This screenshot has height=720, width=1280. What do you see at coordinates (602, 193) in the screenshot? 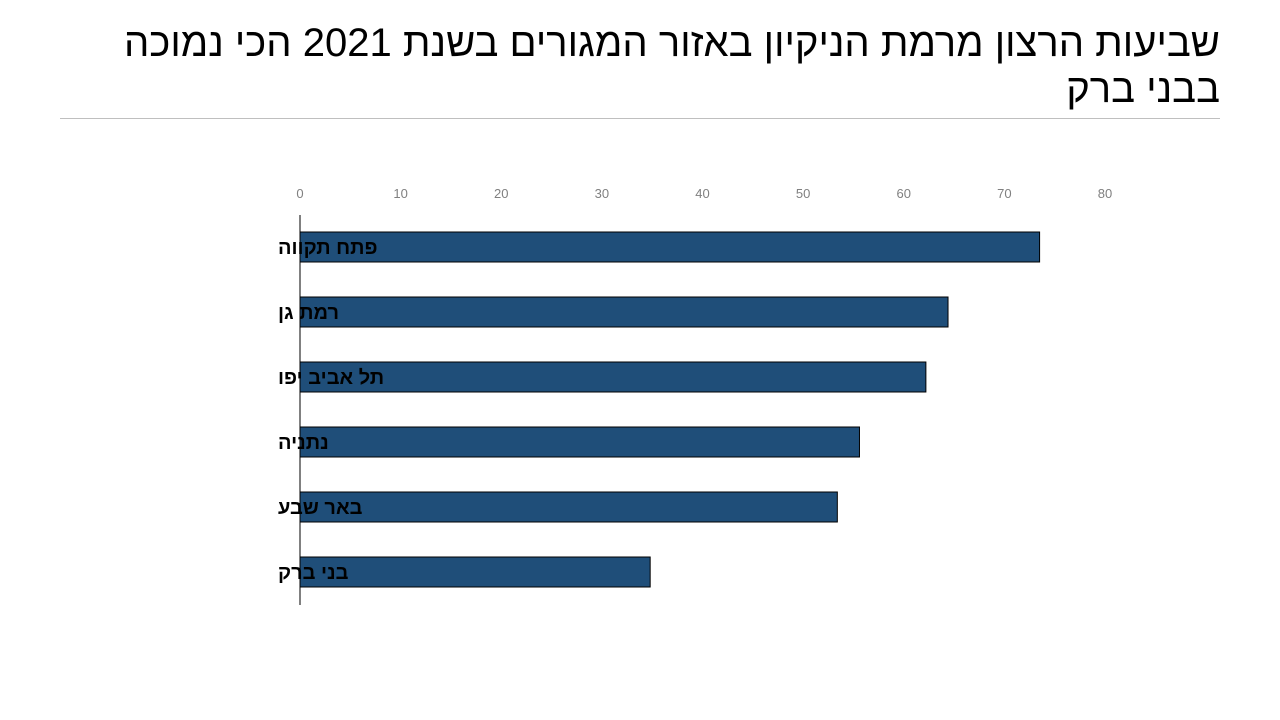
I see `x-tick-label: 30` at bounding box center [602, 193].